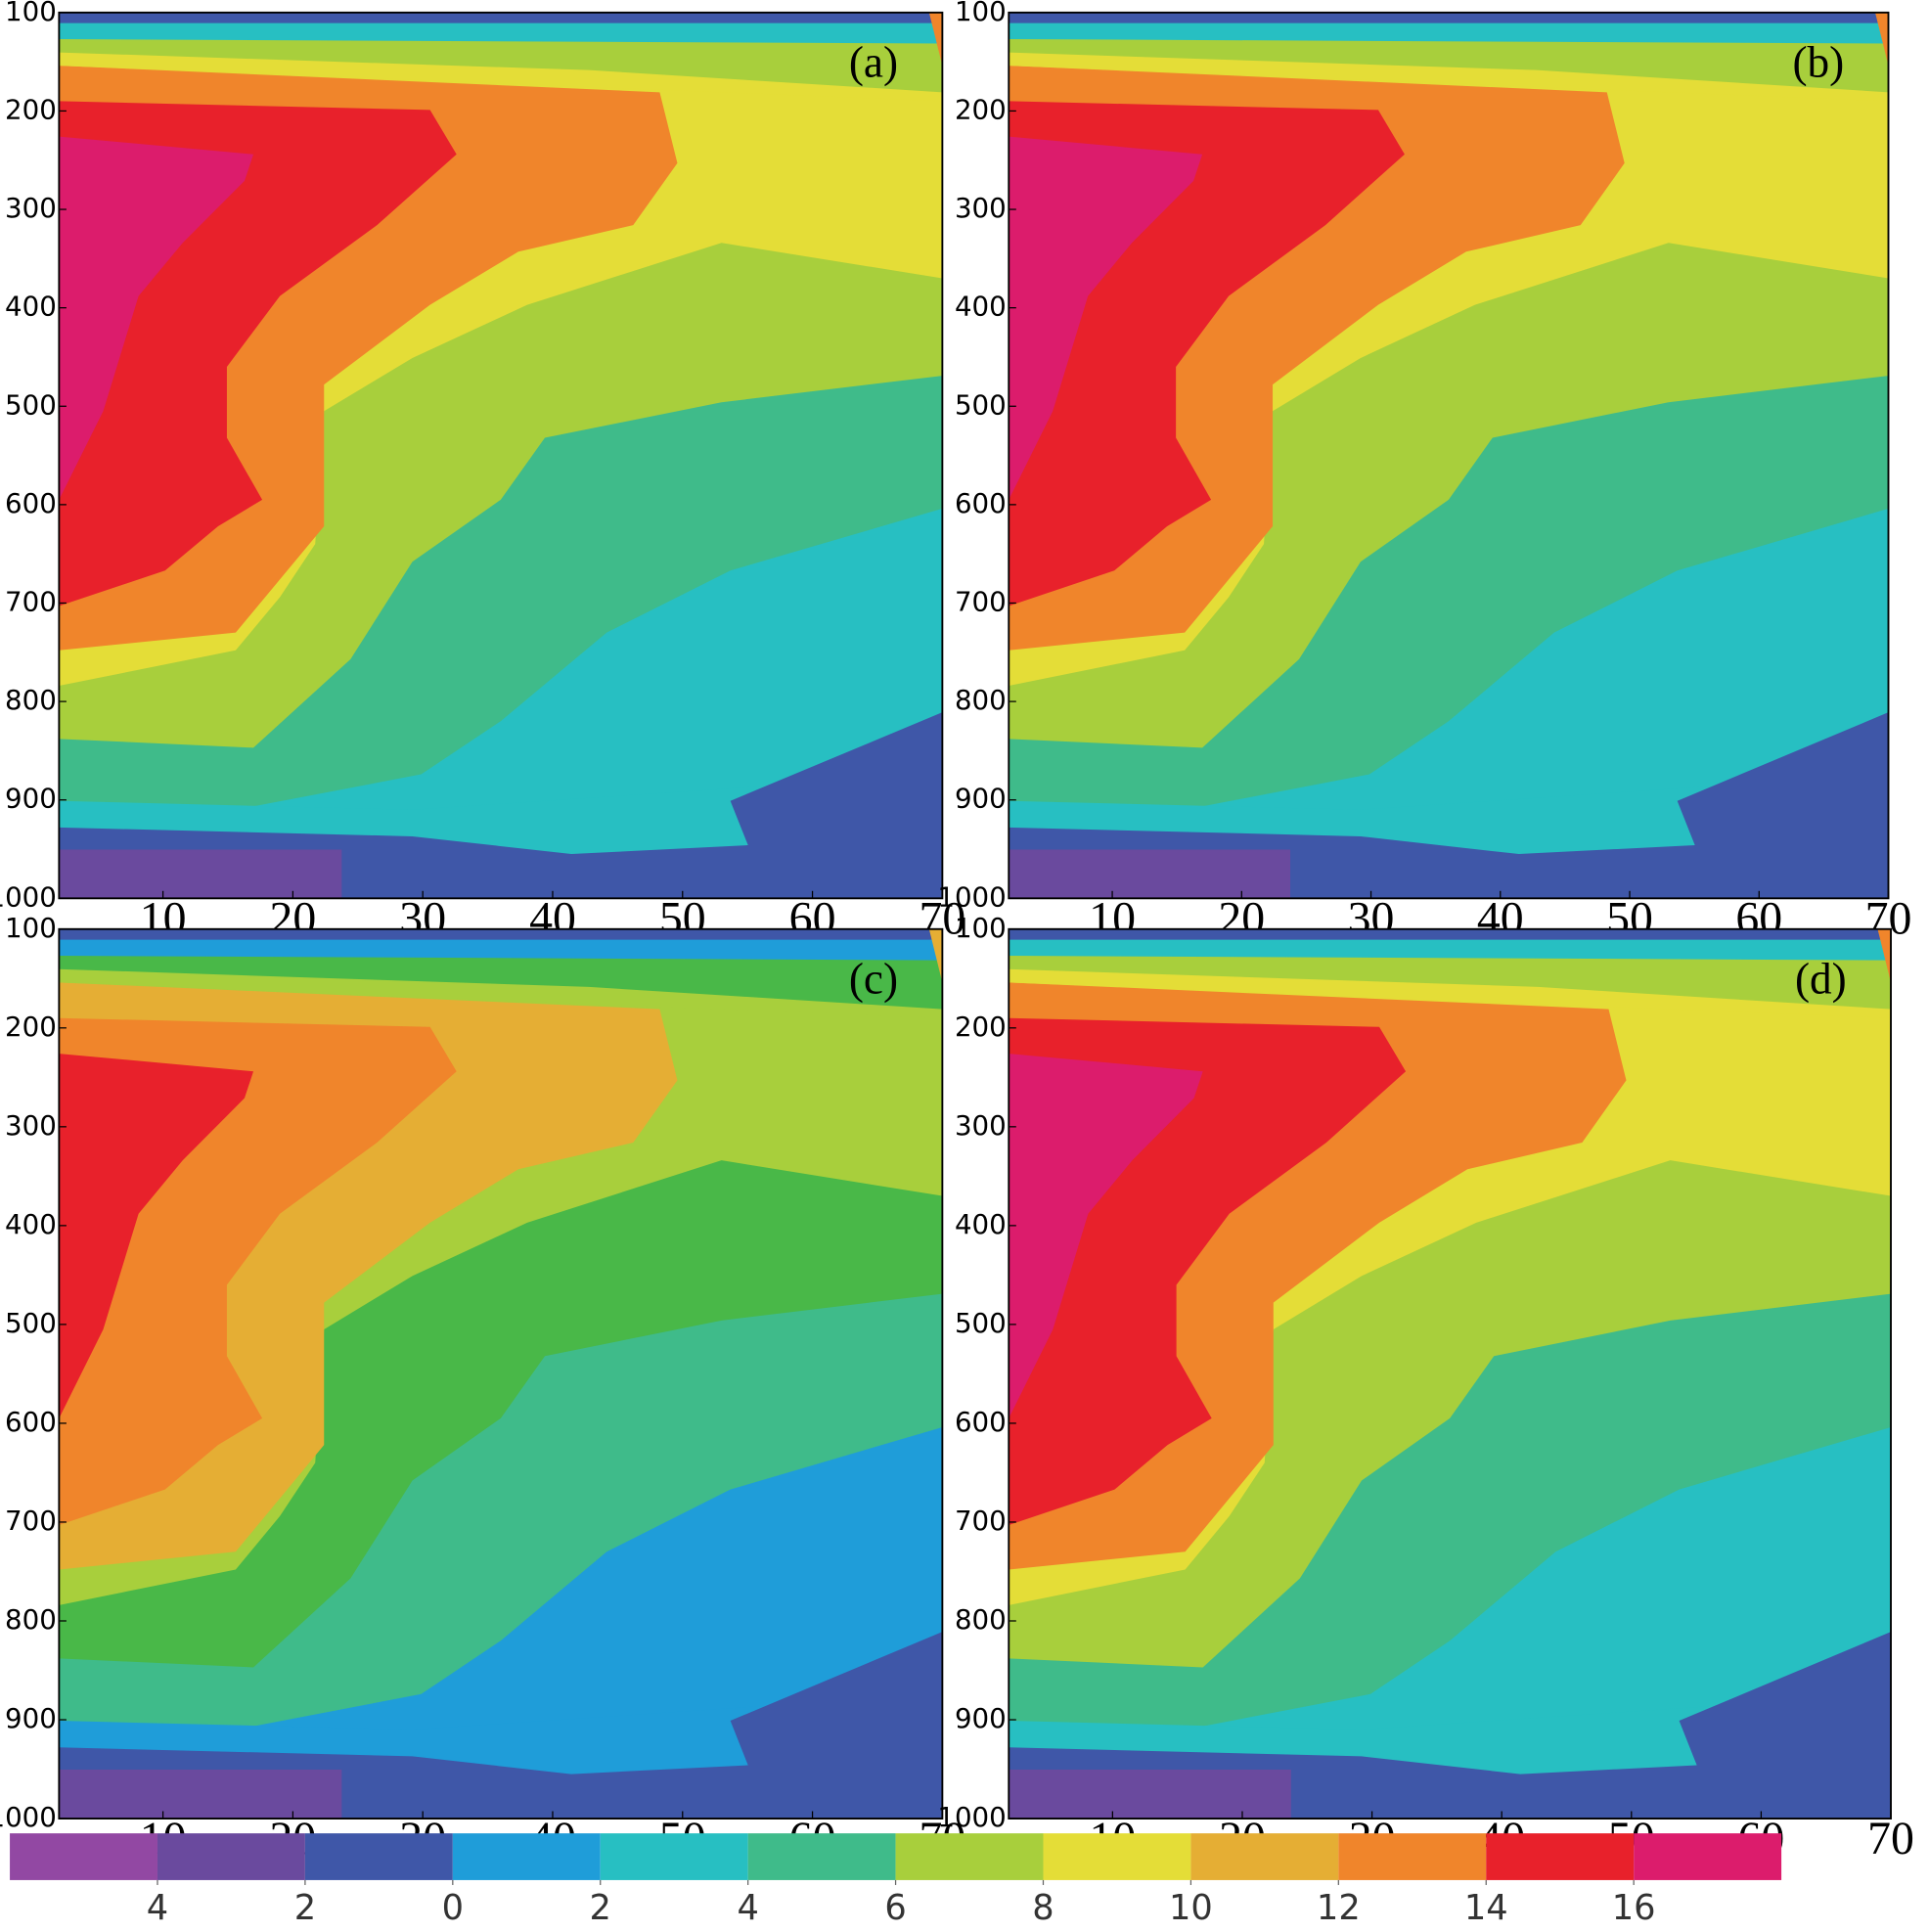 This screenshot has height=1932, width=1929. I want to click on colorbar-tick-label: 6, so click(895, 1908).